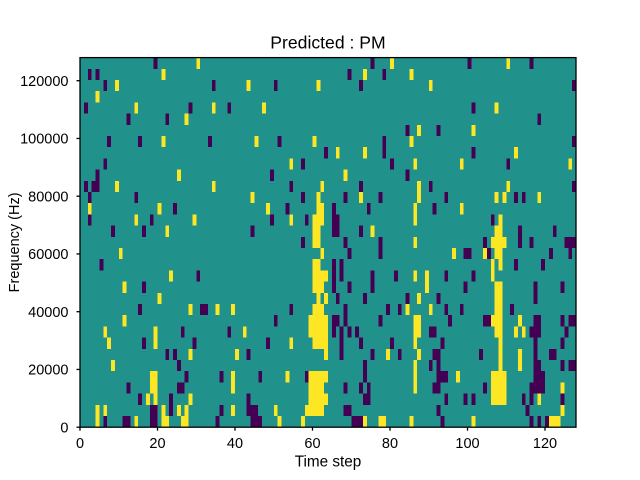 The height and width of the screenshot is (480, 640). What do you see at coordinates (327, 42) in the screenshot?
I see `svg-text: Predicted : PM` at bounding box center [327, 42].